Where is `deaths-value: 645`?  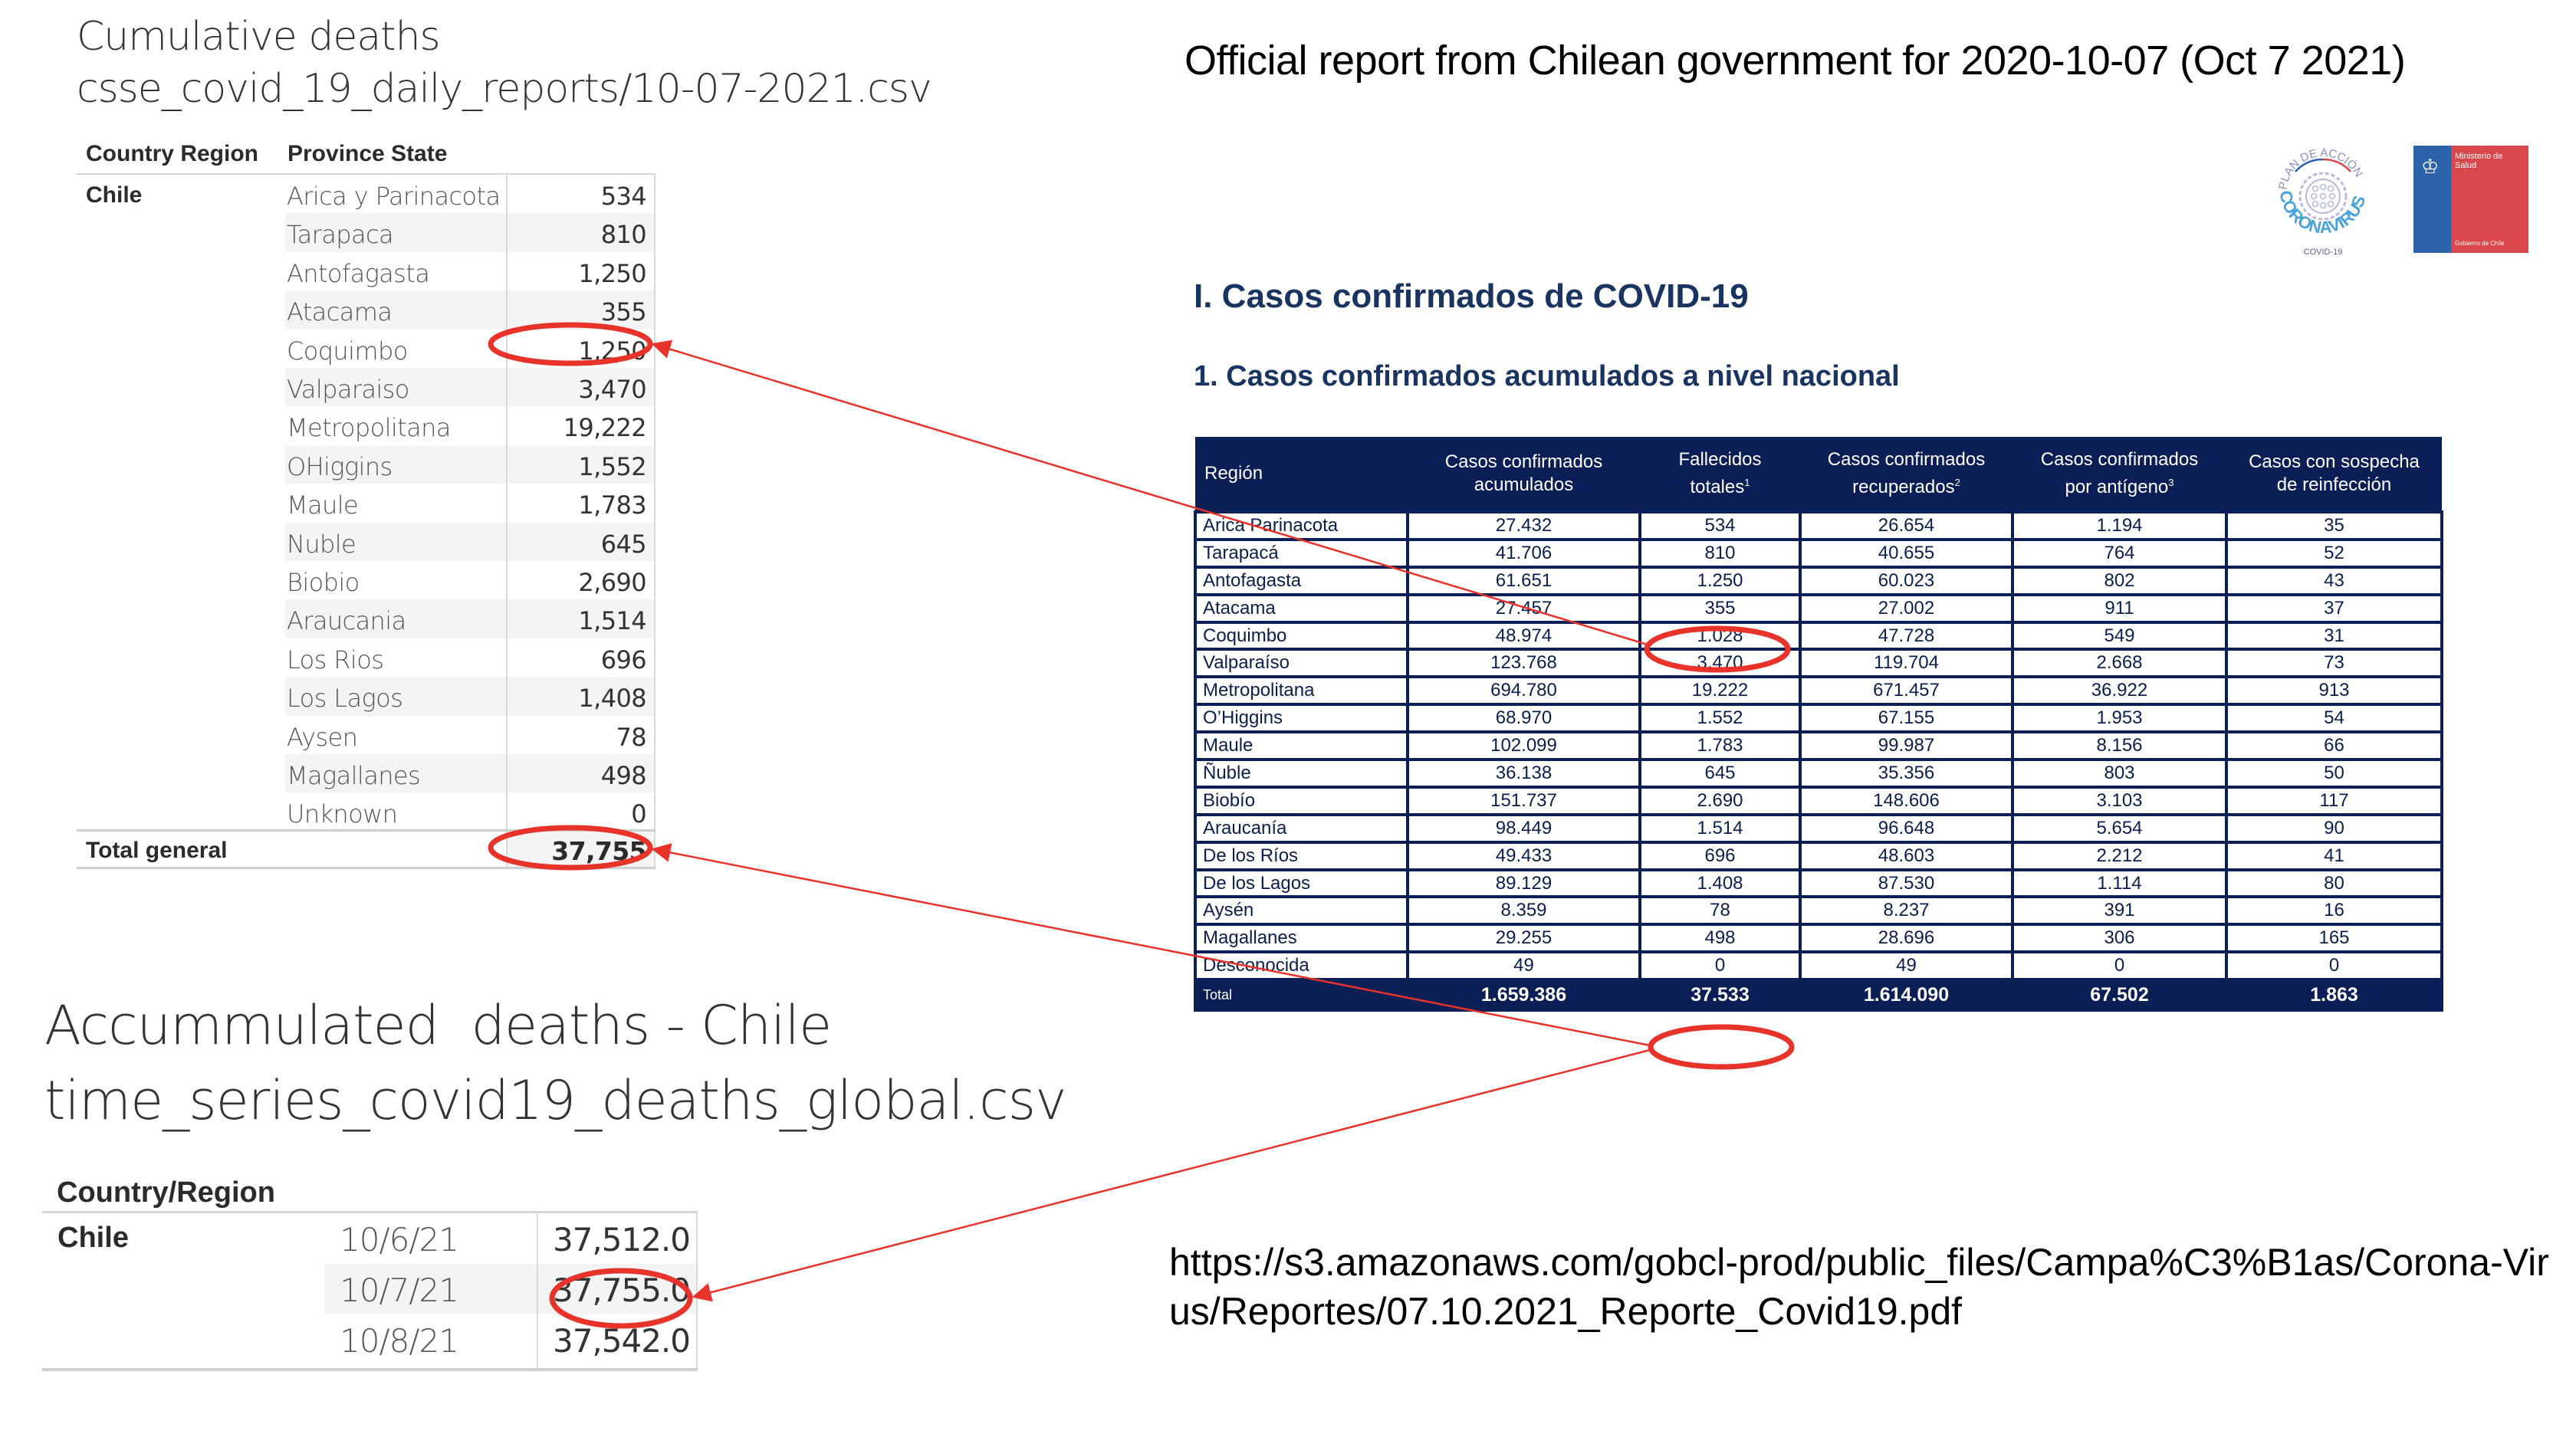 deaths-value: 645 is located at coordinates (623, 544).